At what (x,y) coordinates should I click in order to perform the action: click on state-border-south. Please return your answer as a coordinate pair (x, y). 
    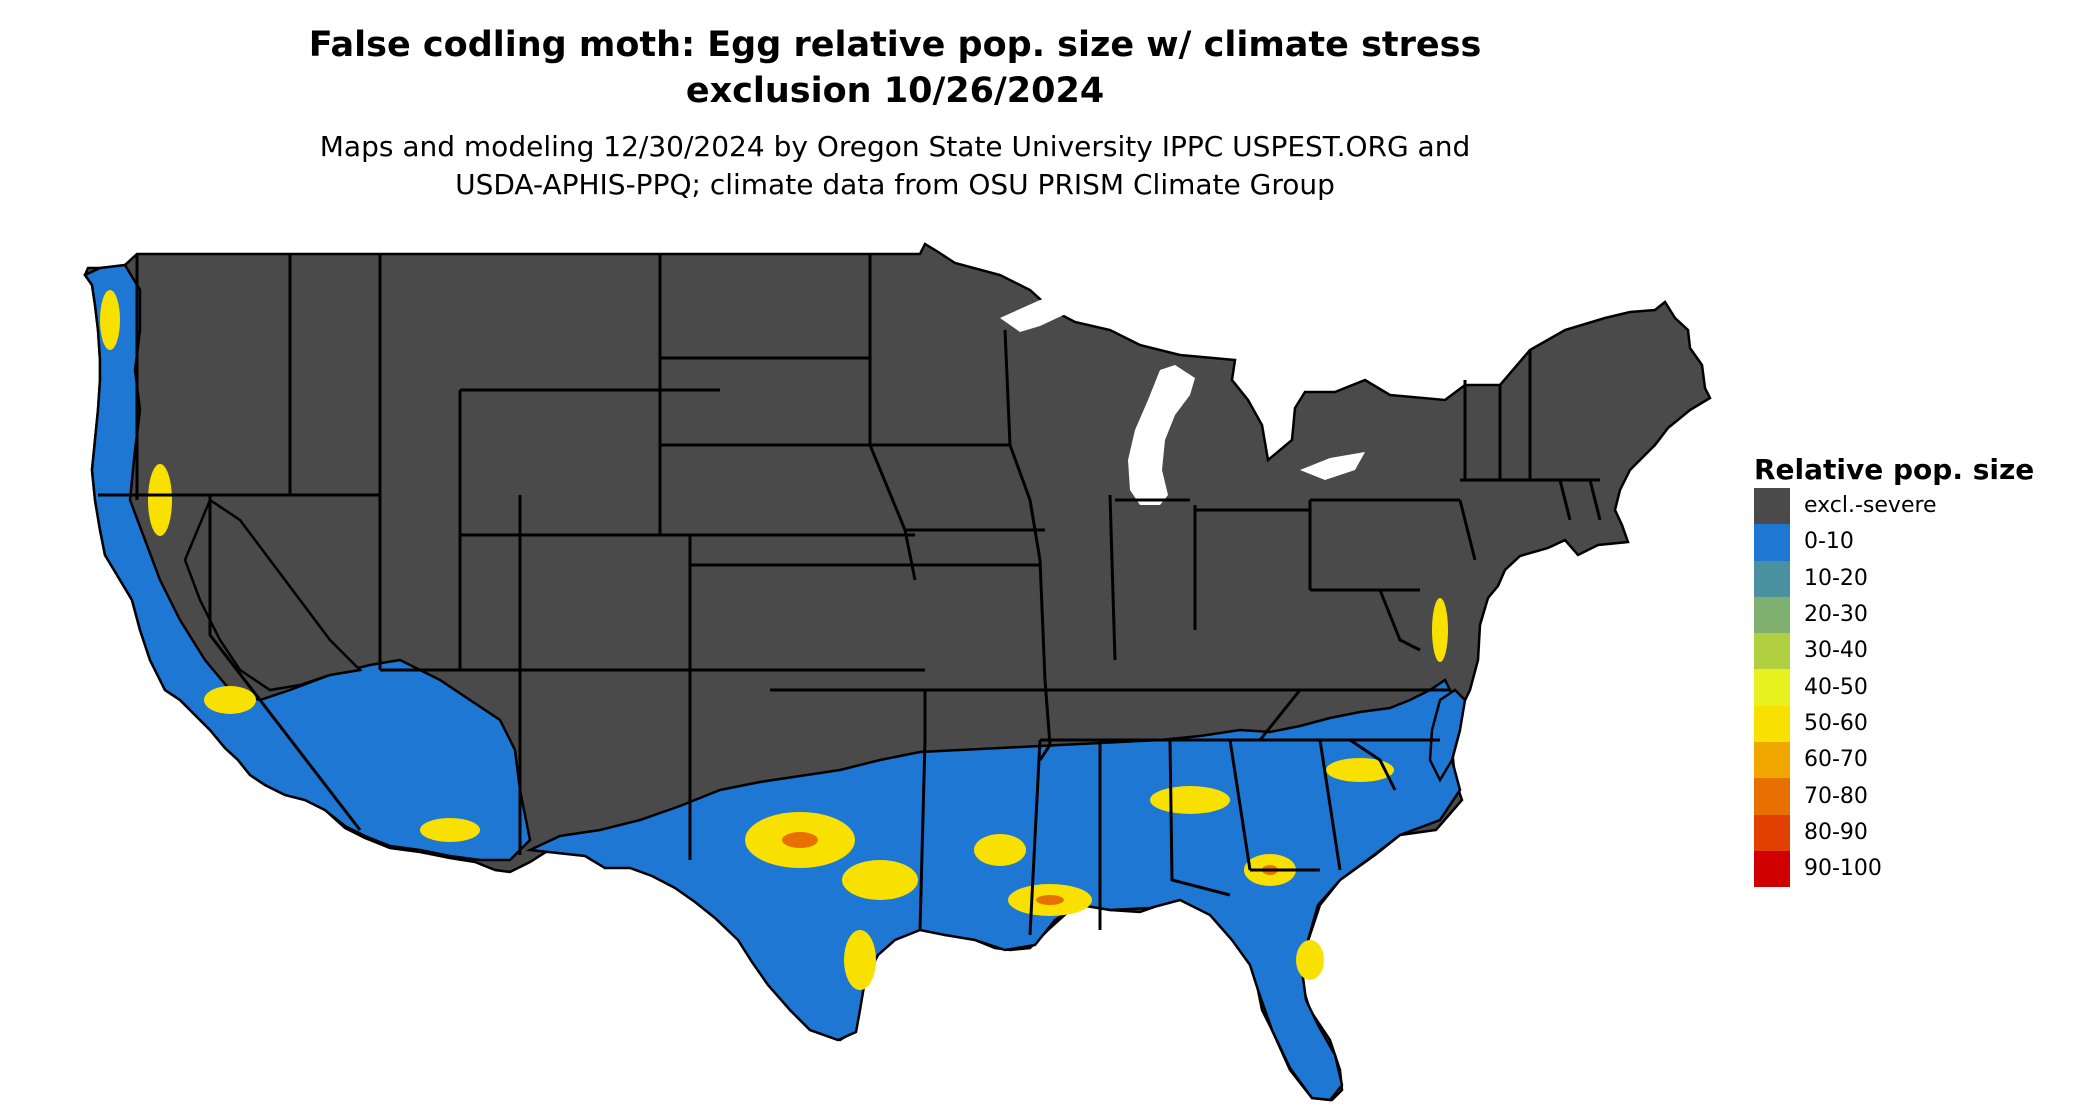
    Looking at the image, I should click on (1239, 812).